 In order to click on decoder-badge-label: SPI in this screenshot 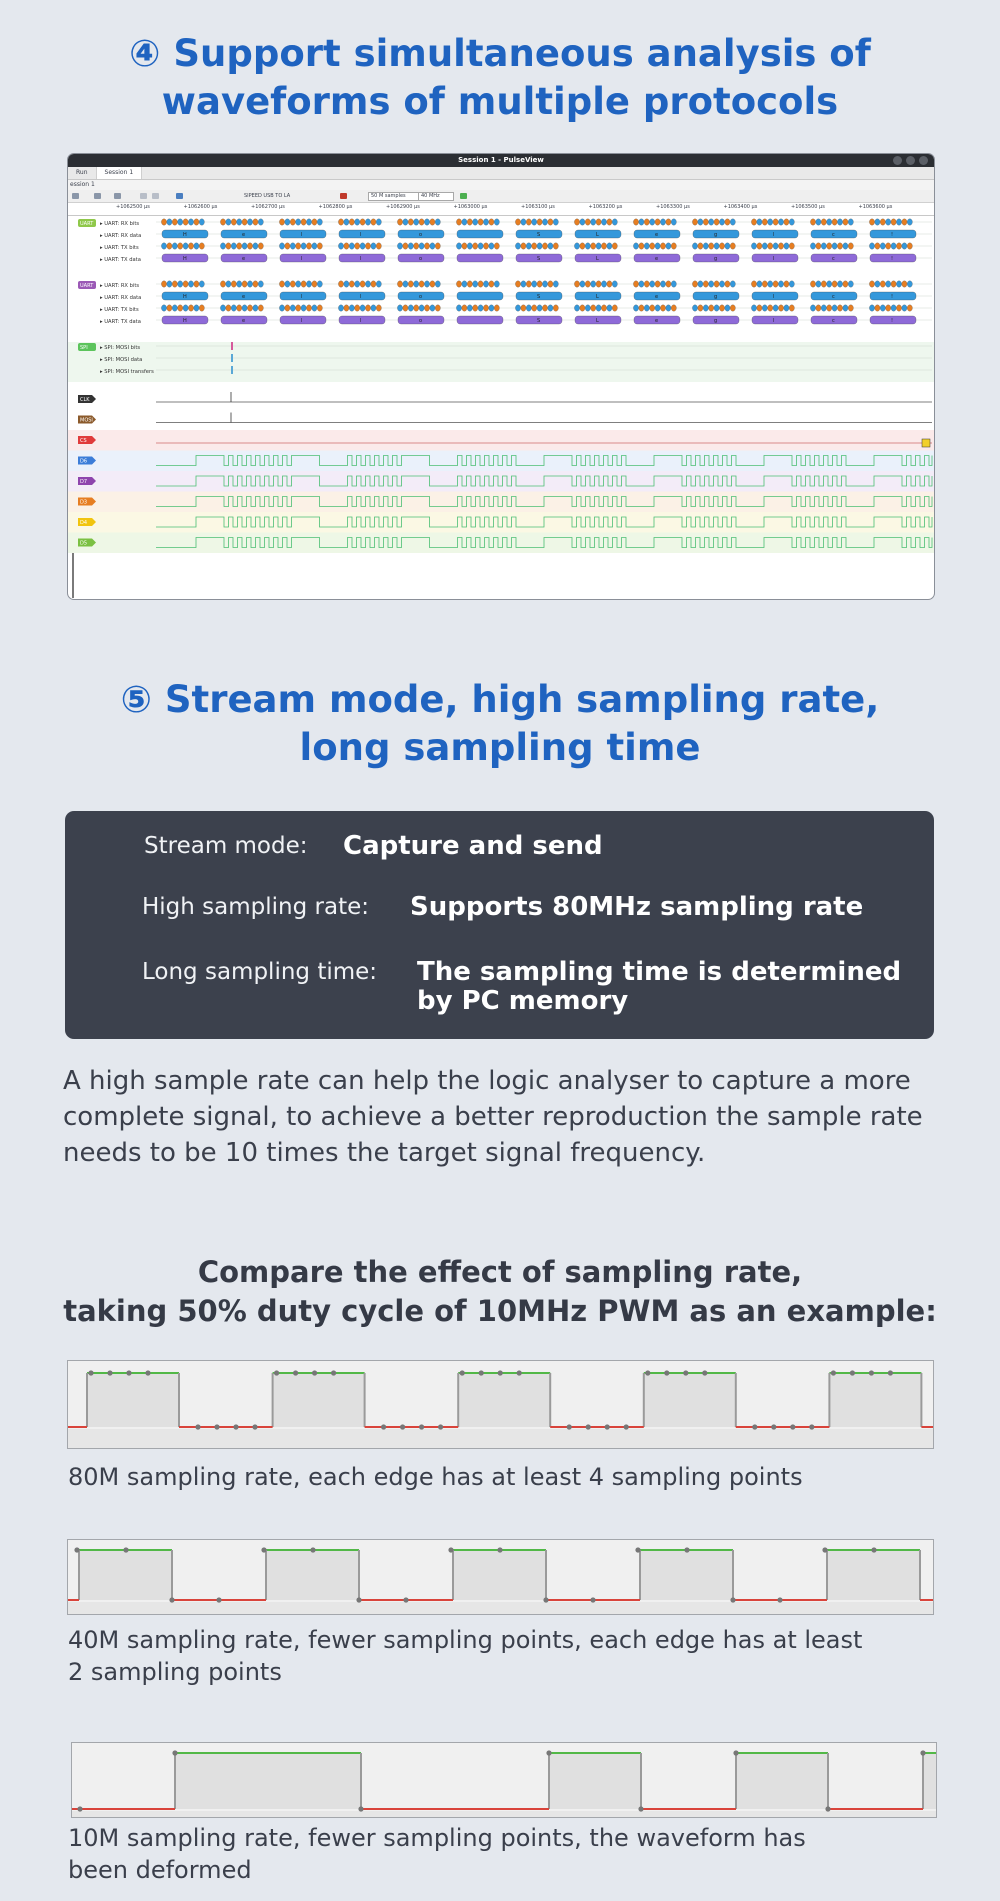, I will do `click(84, 348)`.